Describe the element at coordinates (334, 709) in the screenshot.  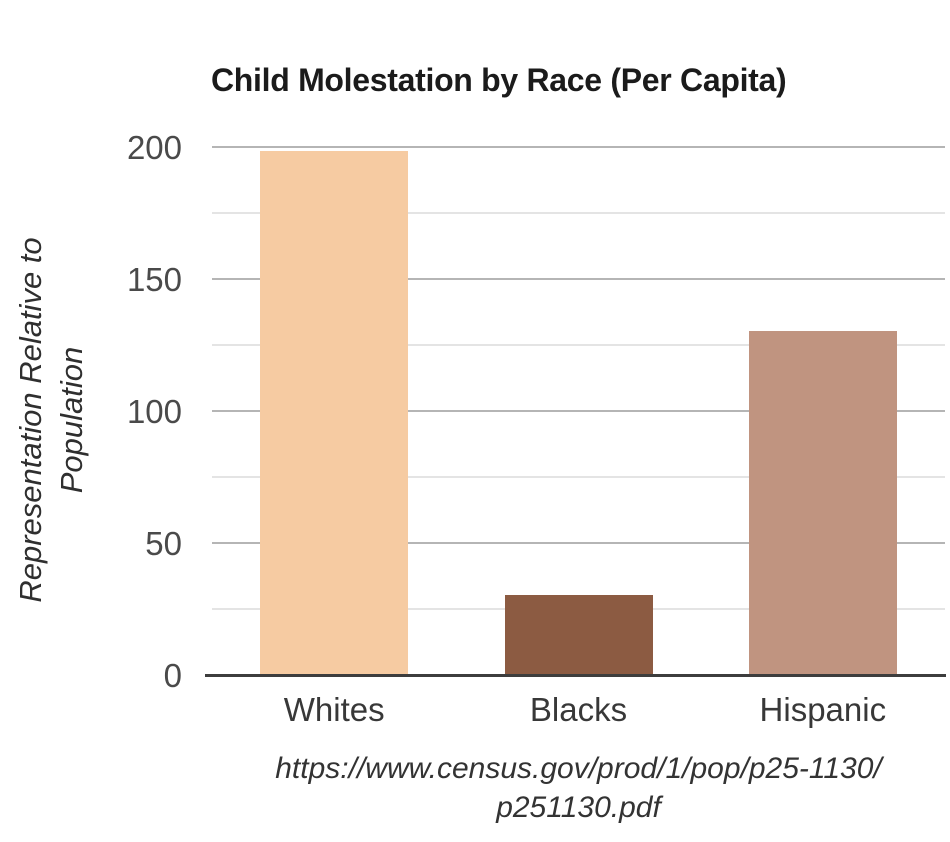
I see `x-category-label-whites: Whites` at that location.